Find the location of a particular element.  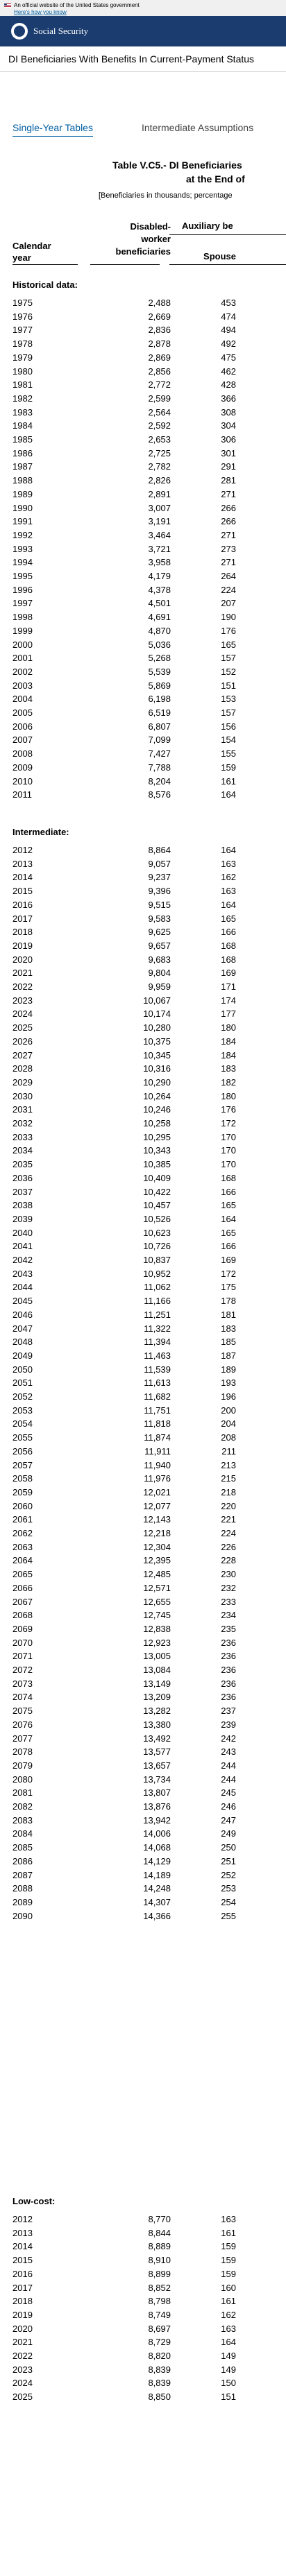

cell-year: 2046 is located at coordinates (22, 1314).